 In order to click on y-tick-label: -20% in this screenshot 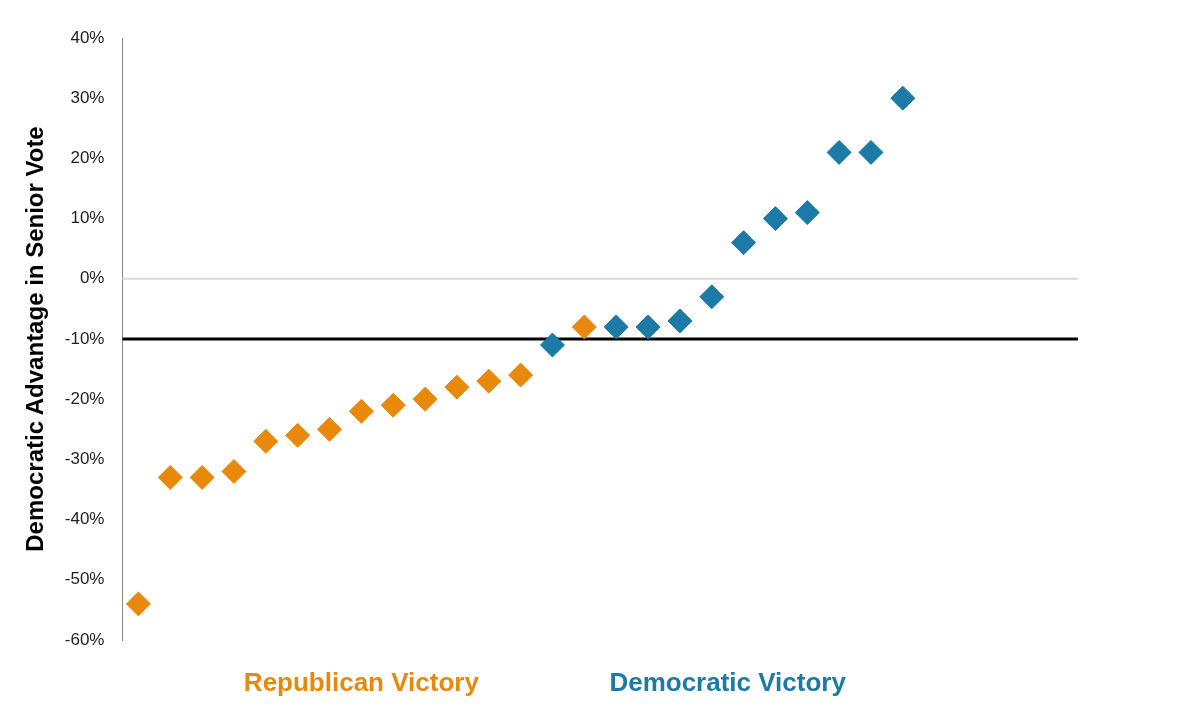, I will do `click(84, 398)`.